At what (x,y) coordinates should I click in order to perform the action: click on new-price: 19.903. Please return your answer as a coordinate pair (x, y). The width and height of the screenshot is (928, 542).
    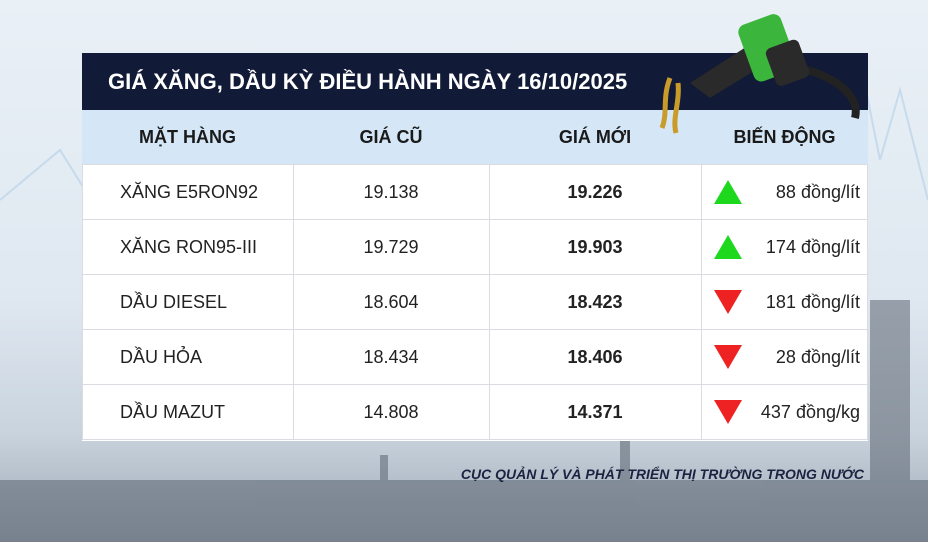
    Looking at the image, I should click on (595, 247).